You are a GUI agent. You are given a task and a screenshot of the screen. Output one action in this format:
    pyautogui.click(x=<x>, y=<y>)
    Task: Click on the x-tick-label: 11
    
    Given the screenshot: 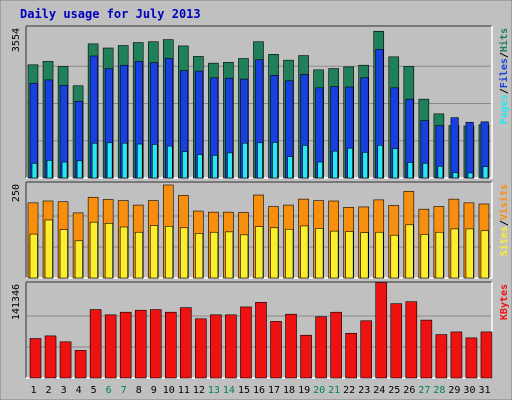 What is the action you would take?
    pyautogui.click(x=184, y=390)
    